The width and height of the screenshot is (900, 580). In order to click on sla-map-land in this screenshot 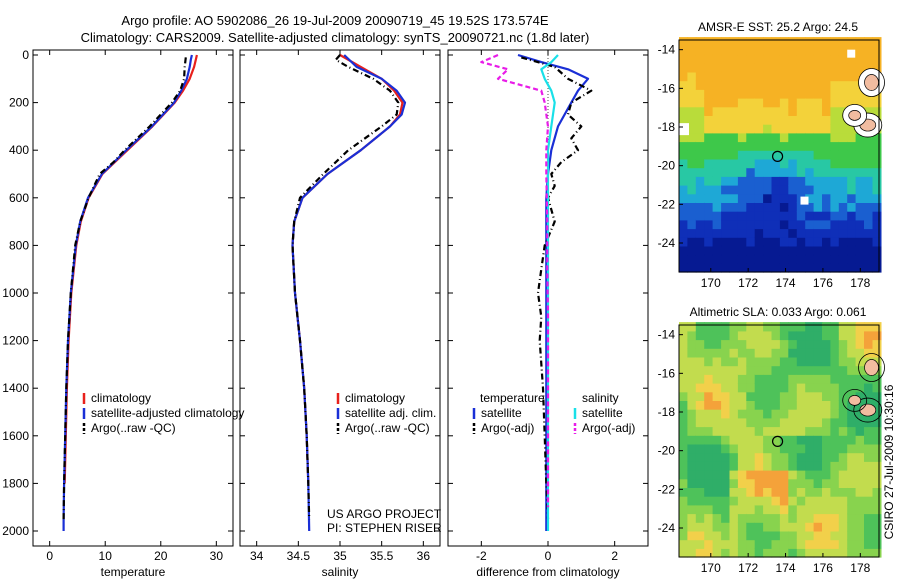, I will do `click(868, 410)`.